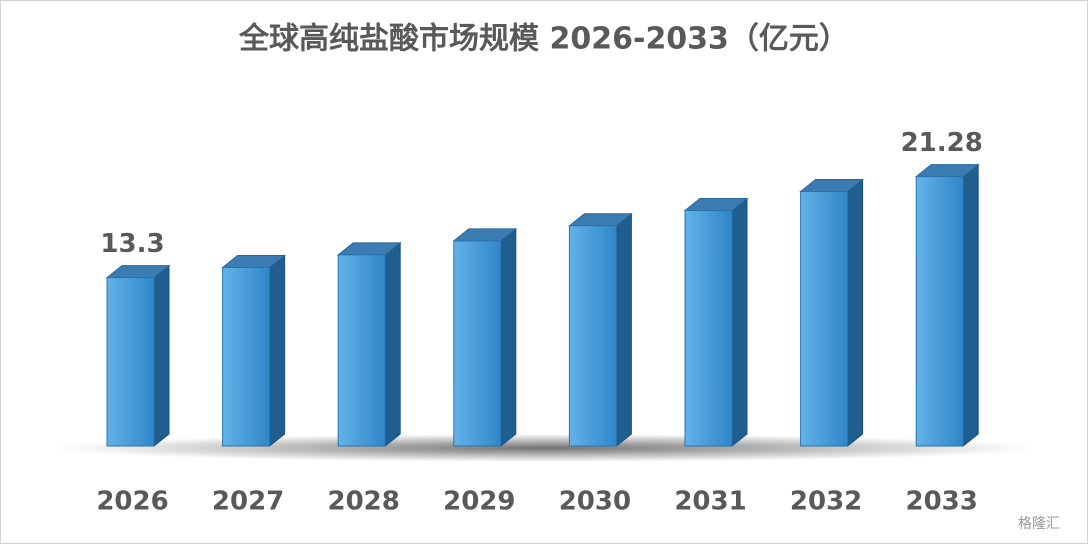  Describe the element at coordinates (942, 143) in the screenshot. I see `data-label: 21.28` at that location.